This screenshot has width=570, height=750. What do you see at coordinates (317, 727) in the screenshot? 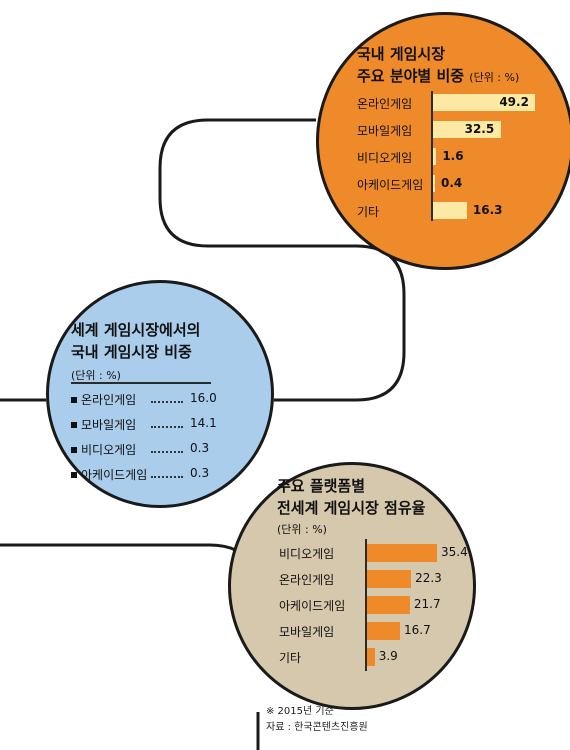
I see `footnote-source: 자료 : 한국콘텐츠진흥원` at bounding box center [317, 727].